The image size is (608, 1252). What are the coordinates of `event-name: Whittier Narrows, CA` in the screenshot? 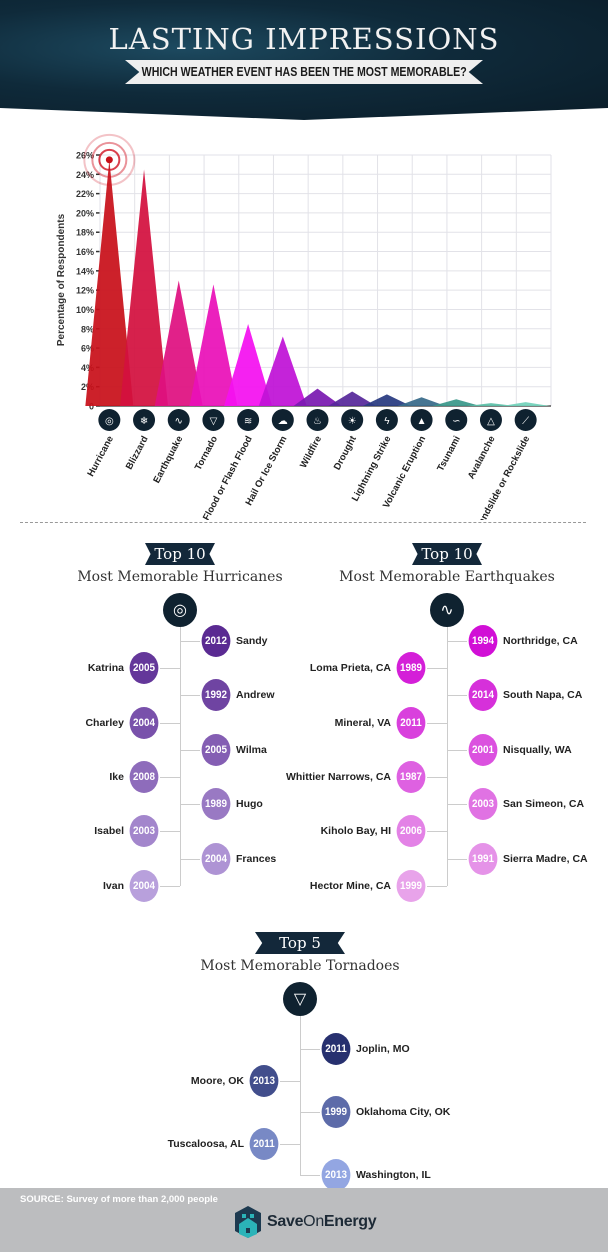 It's located at (338, 777).